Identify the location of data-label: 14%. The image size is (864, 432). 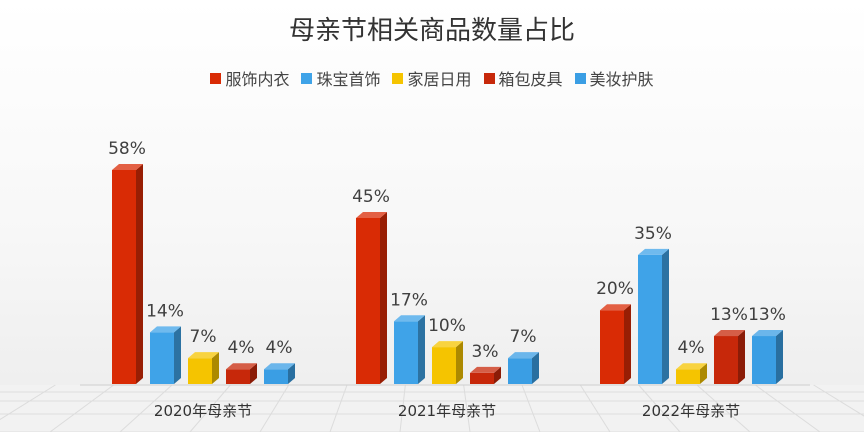
(165, 311).